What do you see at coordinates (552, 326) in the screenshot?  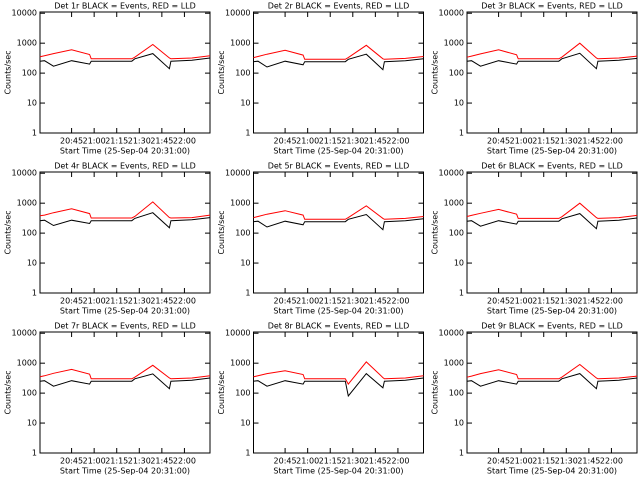 I see `chart-title: Det 9r BLACK = Events, RED = LLD` at bounding box center [552, 326].